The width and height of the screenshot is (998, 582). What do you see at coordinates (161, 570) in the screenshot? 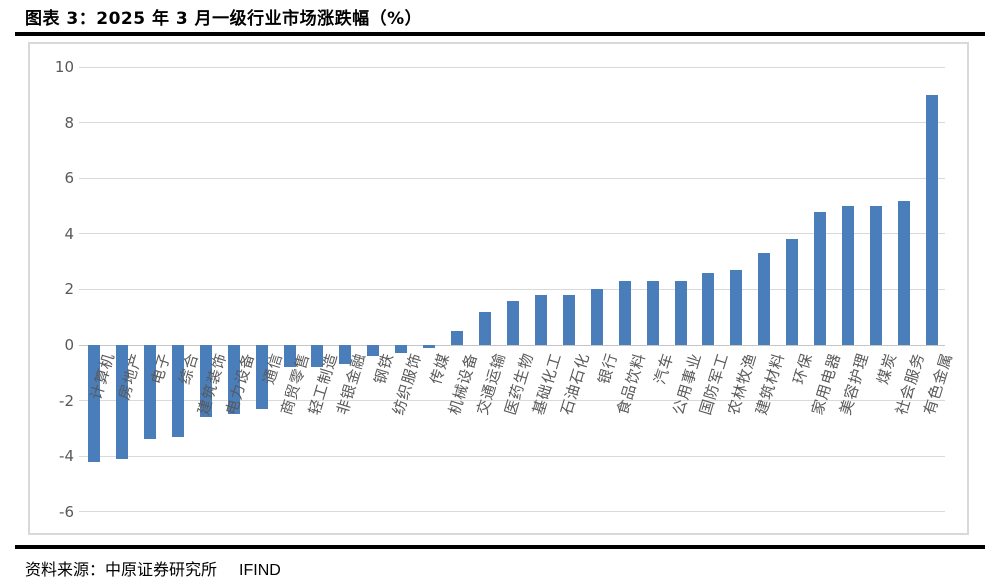
I see `source-name: 中原证券研究所` at bounding box center [161, 570].